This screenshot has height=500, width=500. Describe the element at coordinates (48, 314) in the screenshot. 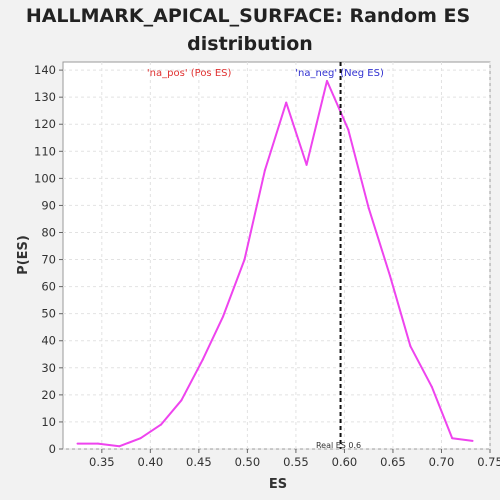

I see `y-tick-label: 50` at that location.